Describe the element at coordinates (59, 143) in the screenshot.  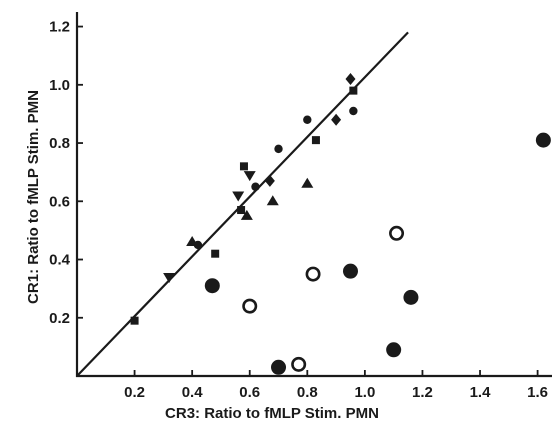
I see `y-tick-label-3: 0.8` at that location.